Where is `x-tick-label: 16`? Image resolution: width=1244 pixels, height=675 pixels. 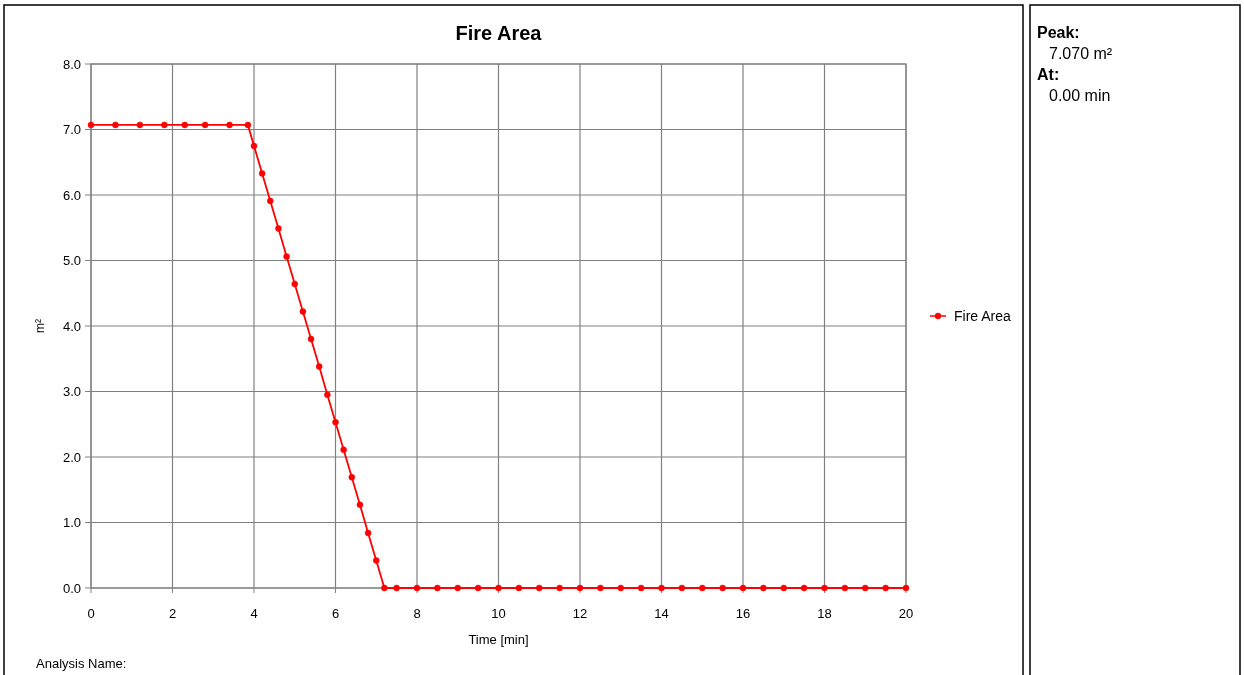 x-tick-label: 16 is located at coordinates (743, 613).